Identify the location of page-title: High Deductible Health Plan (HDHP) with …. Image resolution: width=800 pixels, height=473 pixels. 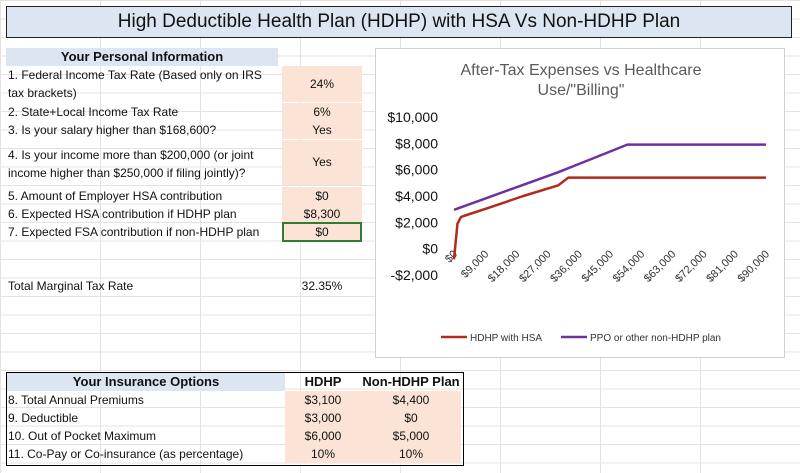
(399, 22).